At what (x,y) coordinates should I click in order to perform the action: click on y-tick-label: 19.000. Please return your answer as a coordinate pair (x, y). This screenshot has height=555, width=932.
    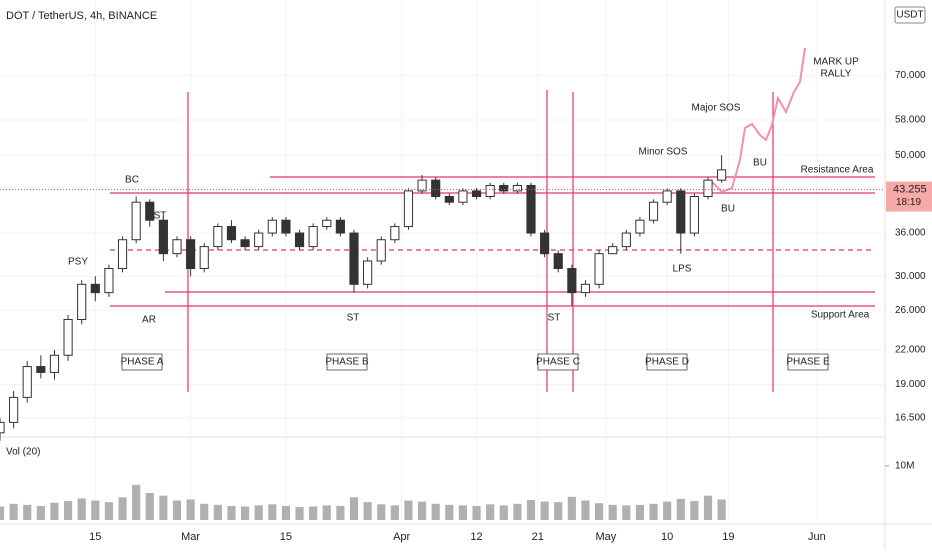
    Looking at the image, I should click on (910, 384).